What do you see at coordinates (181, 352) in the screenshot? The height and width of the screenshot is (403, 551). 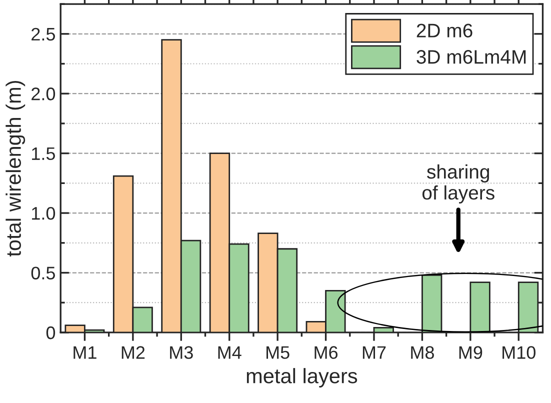 I see `x-tick-label: M3` at bounding box center [181, 352].